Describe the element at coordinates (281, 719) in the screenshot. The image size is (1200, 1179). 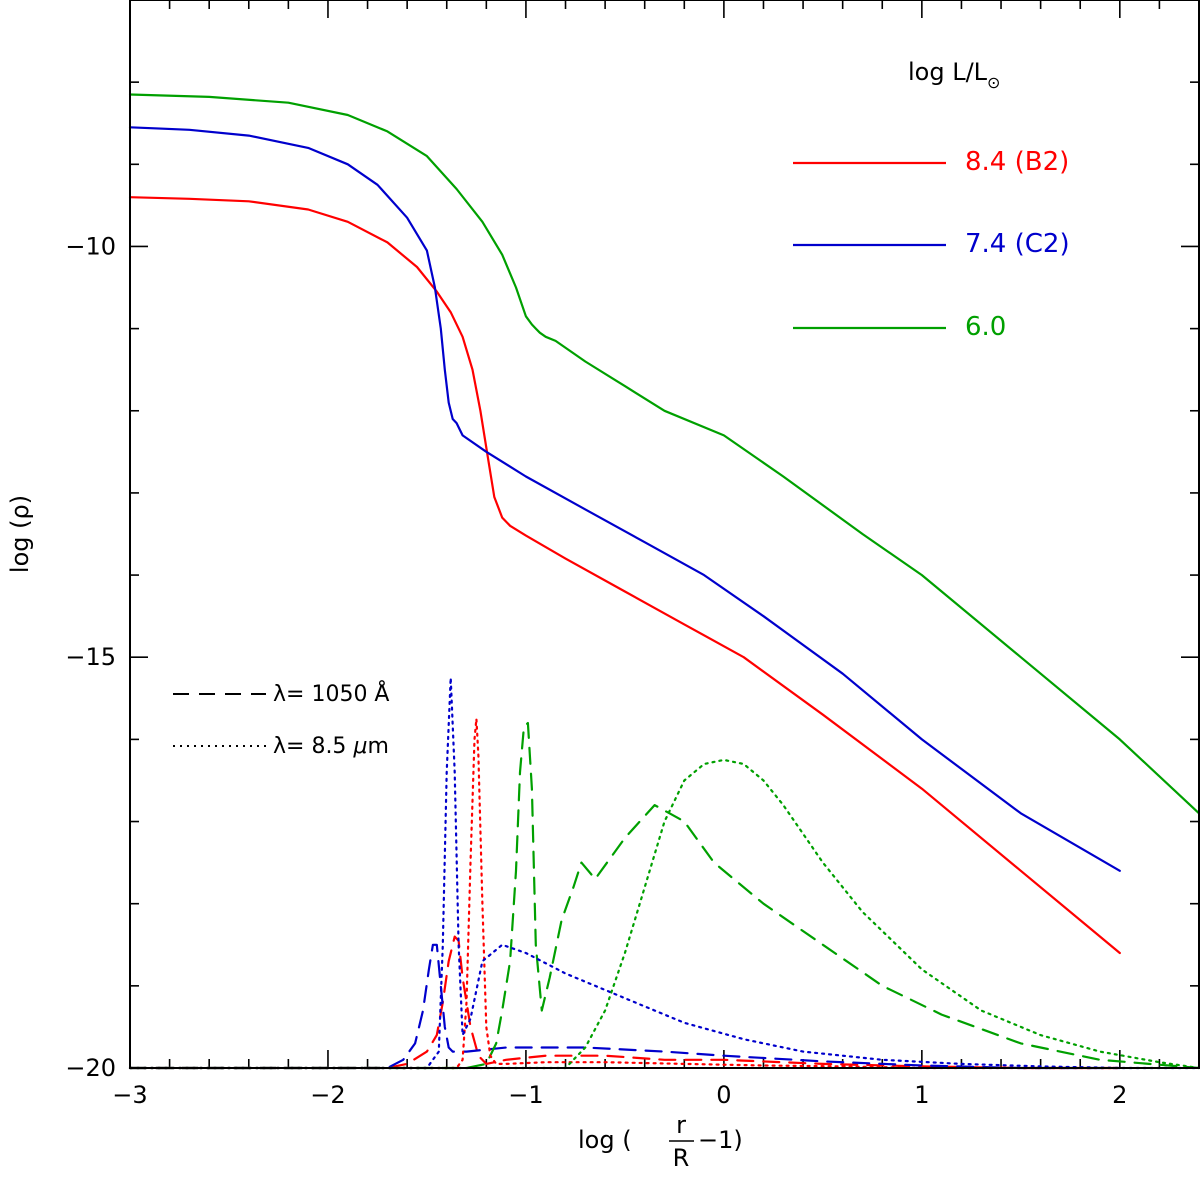
I see `style-legend: λ= 1050 Å λ= 8.5 μm` at that location.